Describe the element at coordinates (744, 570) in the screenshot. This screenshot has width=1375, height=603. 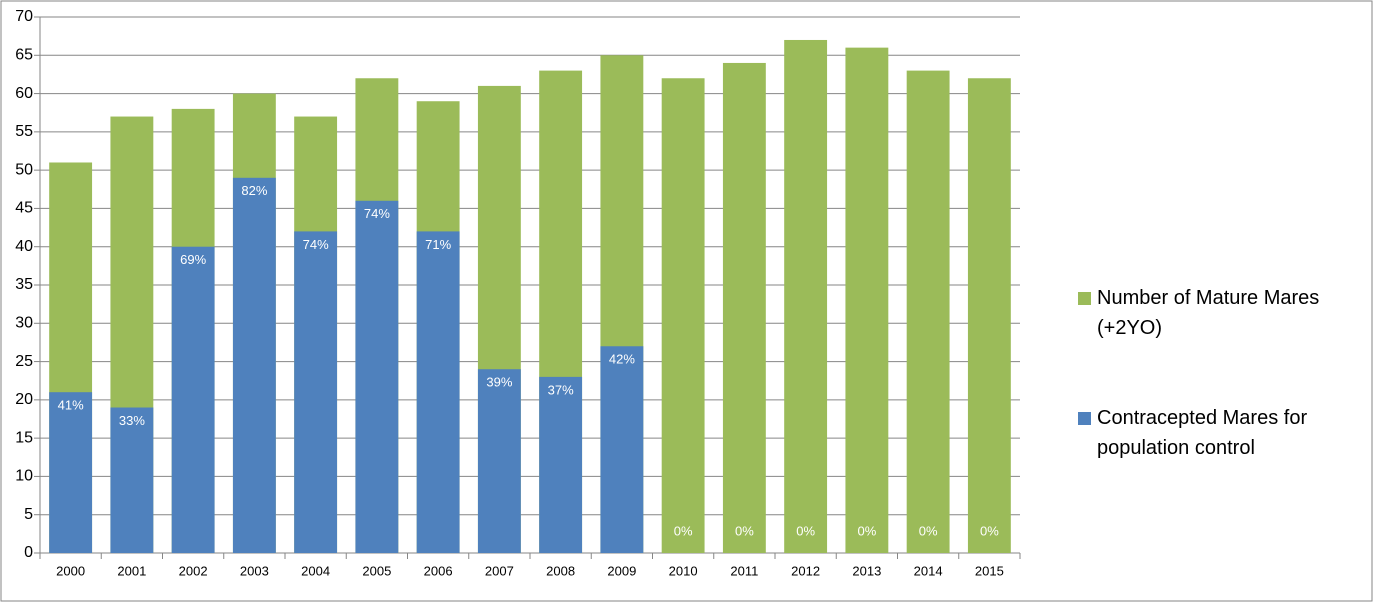
I see `x-tick-label: 2011` at that location.